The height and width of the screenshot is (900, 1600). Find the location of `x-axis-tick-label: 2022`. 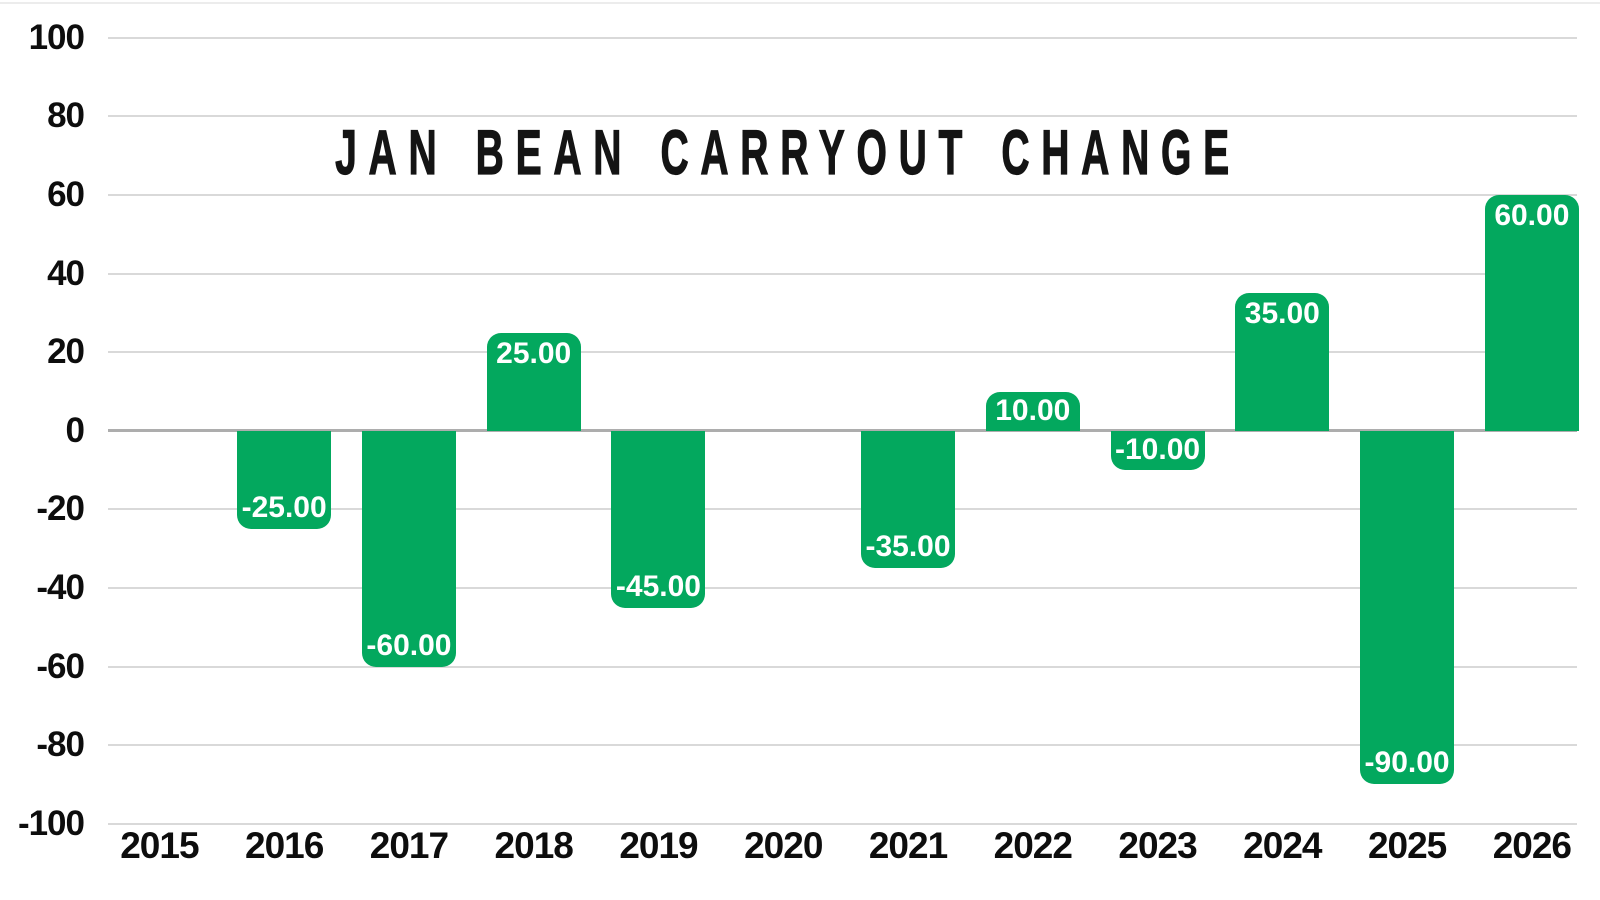

x-axis-tick-label: 2022 is located at coordinates (1033, 845).